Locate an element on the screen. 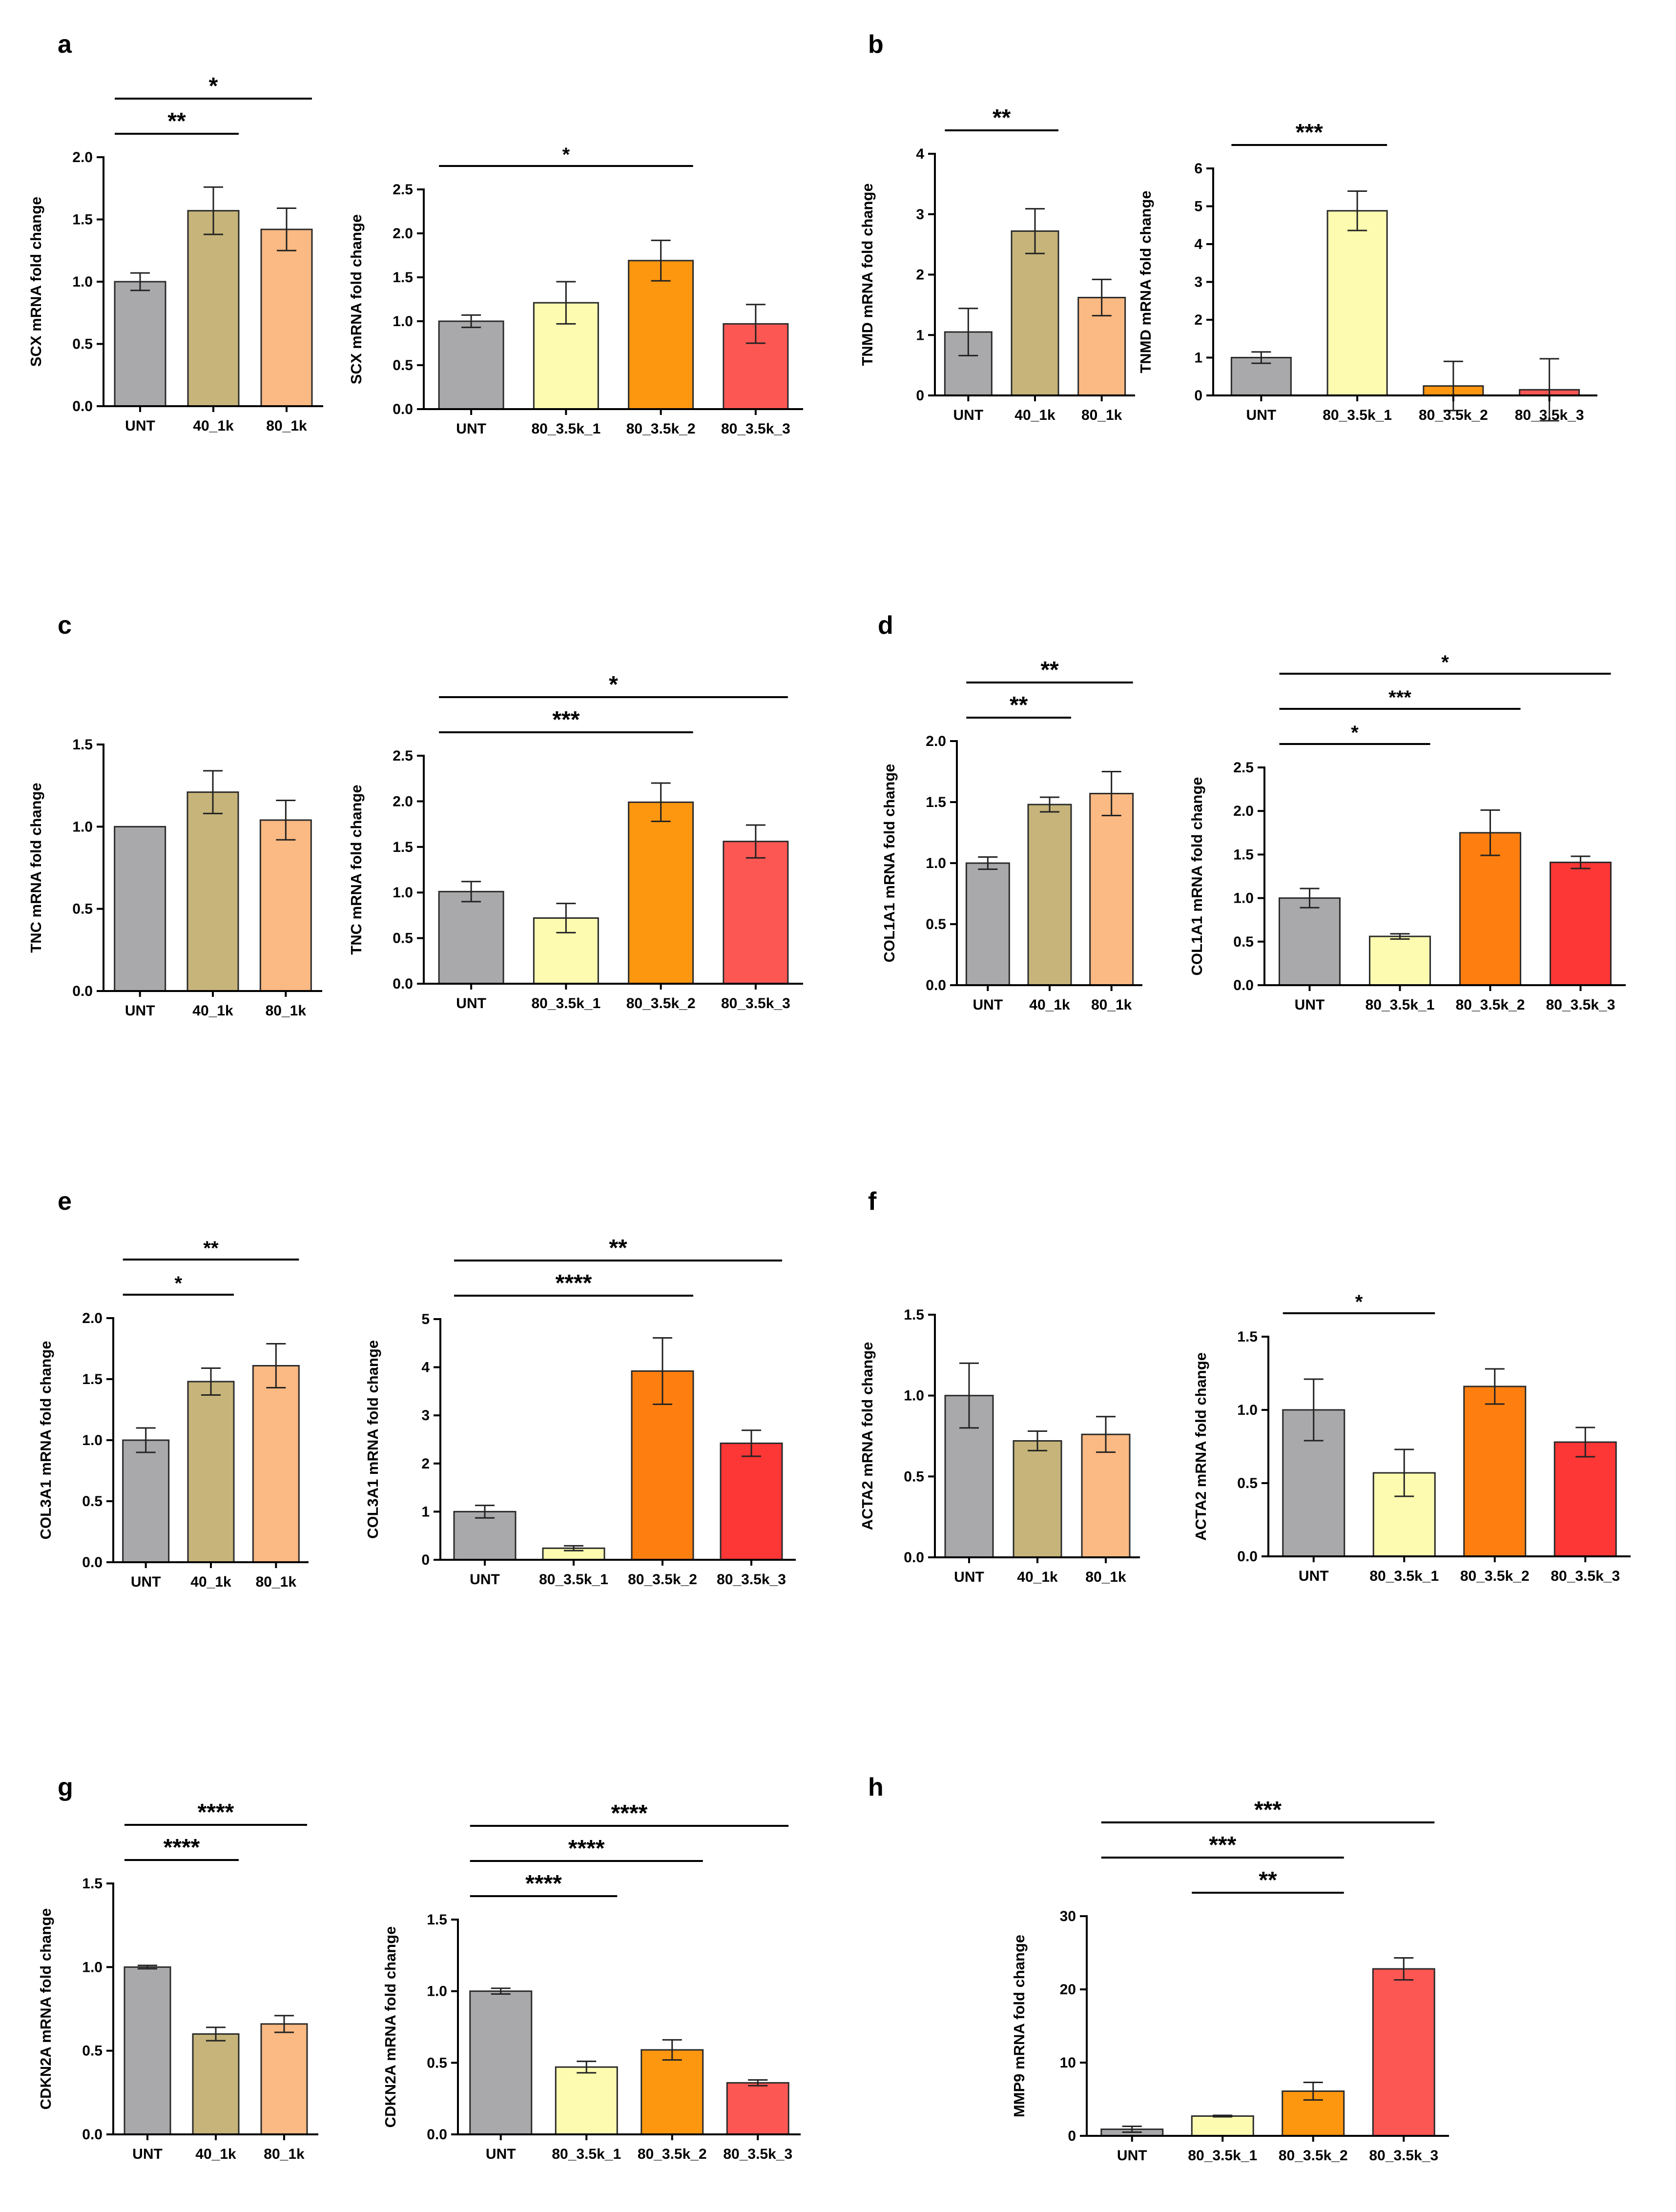  x-tick-label: 80_1k is located at coordinates (284, 2154).